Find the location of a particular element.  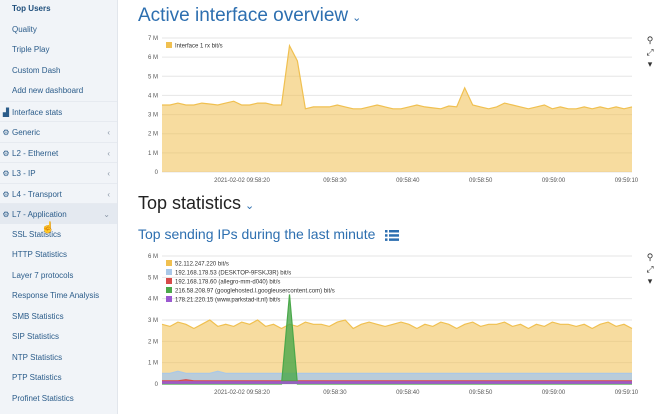

sidebar-item-l3-ip: ⚙ L3 - IP ‹ is located at coordinates (58, 172).